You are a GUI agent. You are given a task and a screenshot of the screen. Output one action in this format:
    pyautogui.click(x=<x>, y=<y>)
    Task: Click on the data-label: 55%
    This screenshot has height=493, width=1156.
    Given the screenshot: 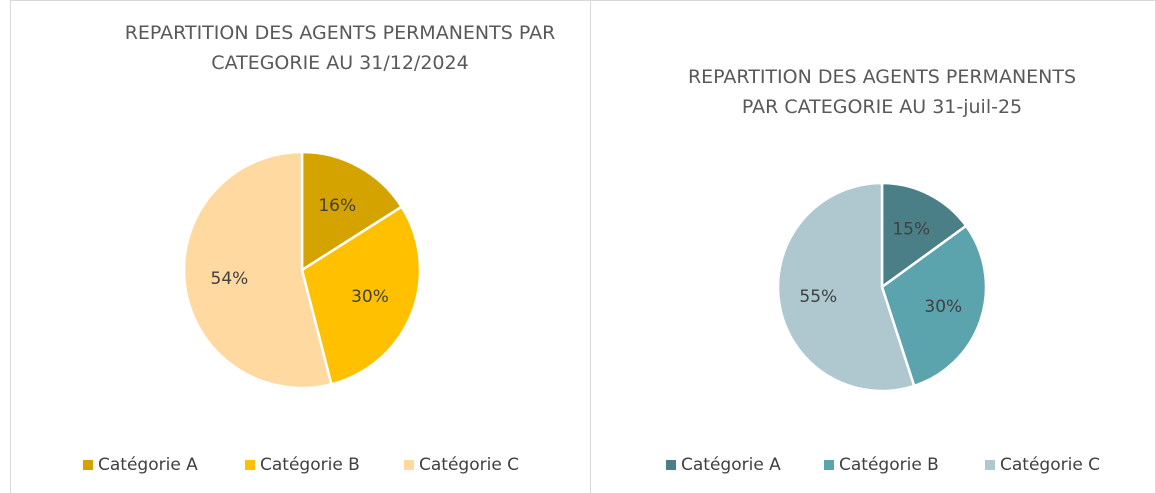 What is the action you would take?
    pyautogui.click(x=818, y=297)
    